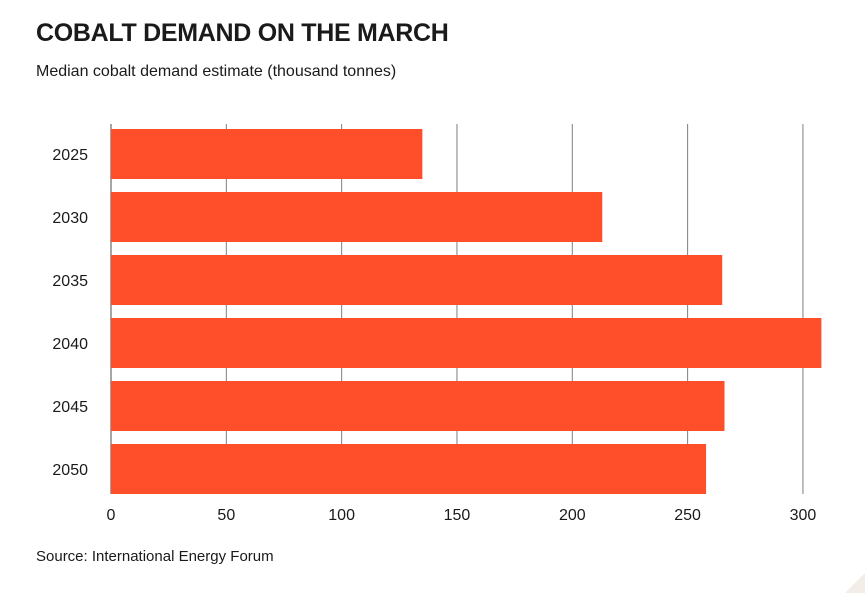 The width and height of the screenshot is (865, 593). Describe the element at coordinates (70, 470) in the screenshot. I see `y-tick-label: 2050` at that location.